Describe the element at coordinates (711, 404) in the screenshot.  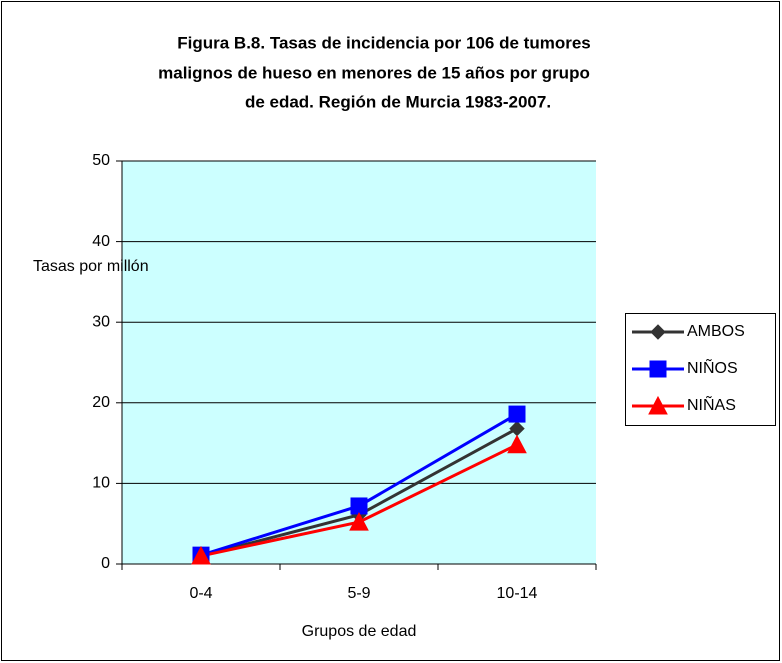
I see `legend-label: NIÑAS` at that location.